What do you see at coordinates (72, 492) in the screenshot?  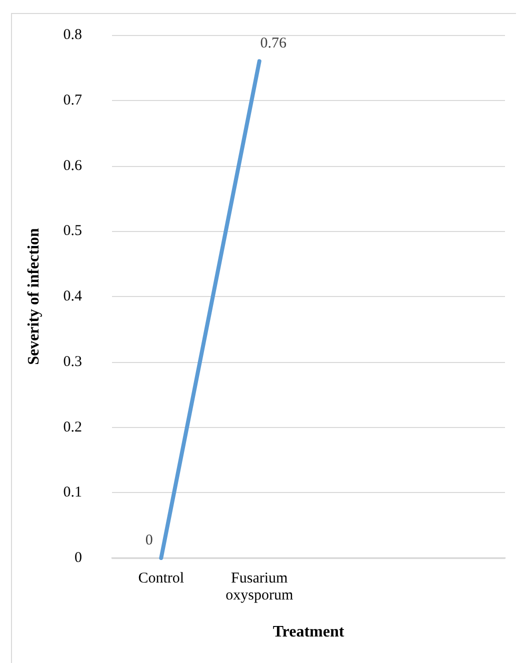 I see `y-tick-label: 0.1` at bounding box center [72, 492].